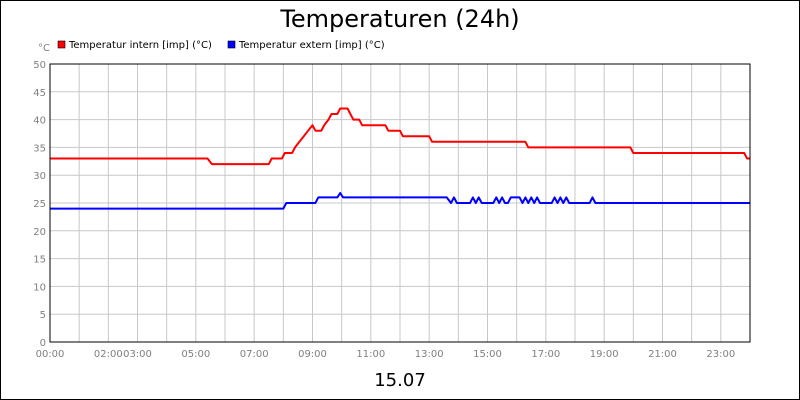 This screenshot has width=800, height=400. I want to click on x-tick-label: 09:00, so click(312, 354).